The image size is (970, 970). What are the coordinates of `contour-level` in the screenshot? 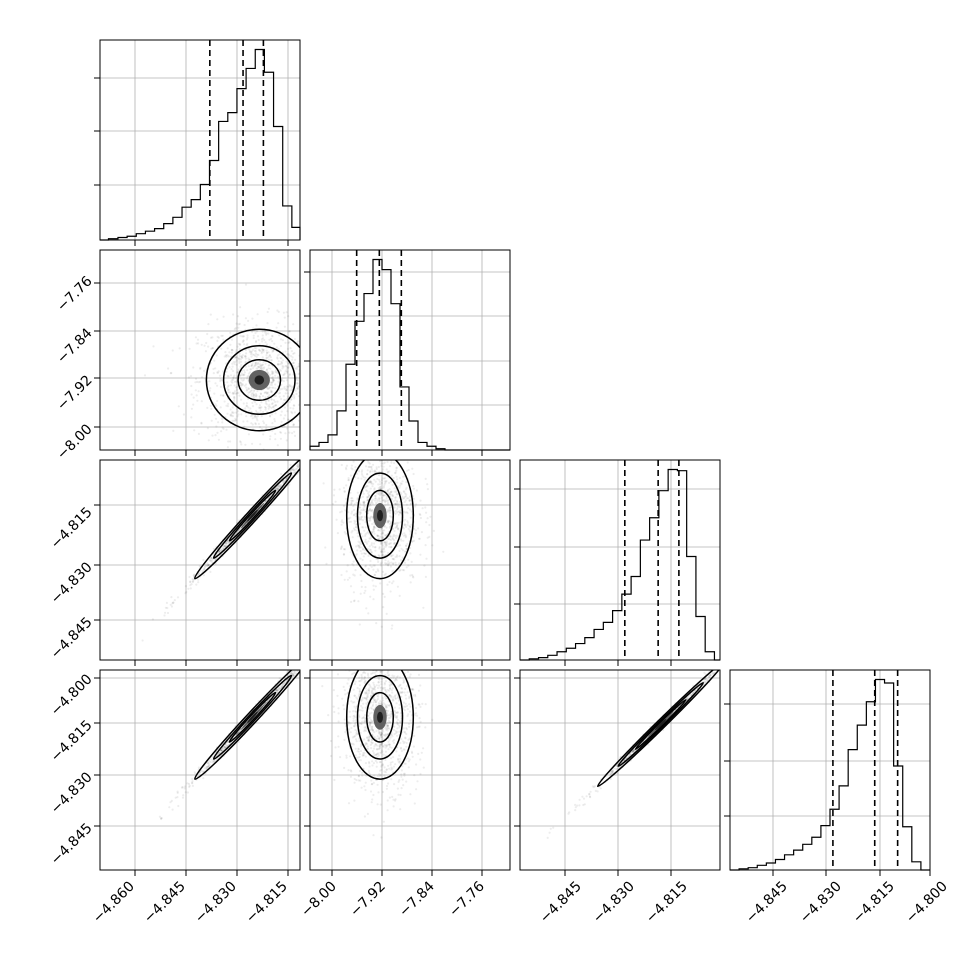 It's located at (246, 520).